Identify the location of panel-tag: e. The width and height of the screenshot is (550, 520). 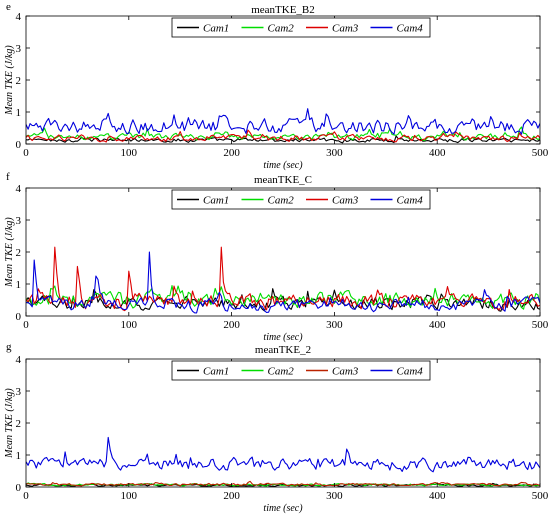
(8, 7).